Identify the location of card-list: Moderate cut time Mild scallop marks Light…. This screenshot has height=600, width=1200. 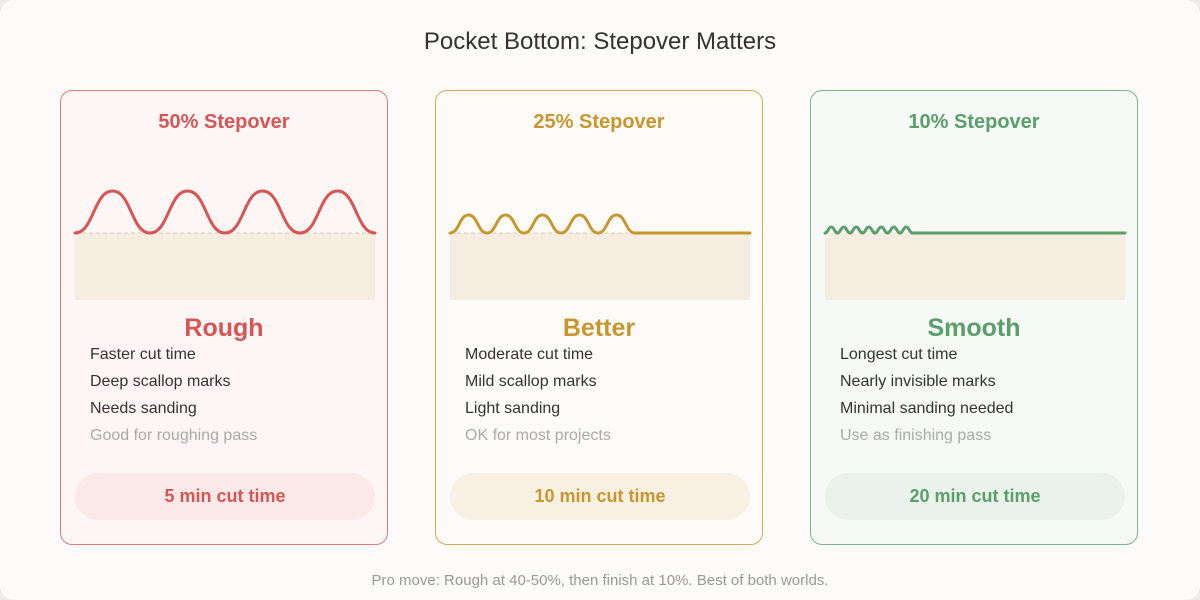
(538, 398).